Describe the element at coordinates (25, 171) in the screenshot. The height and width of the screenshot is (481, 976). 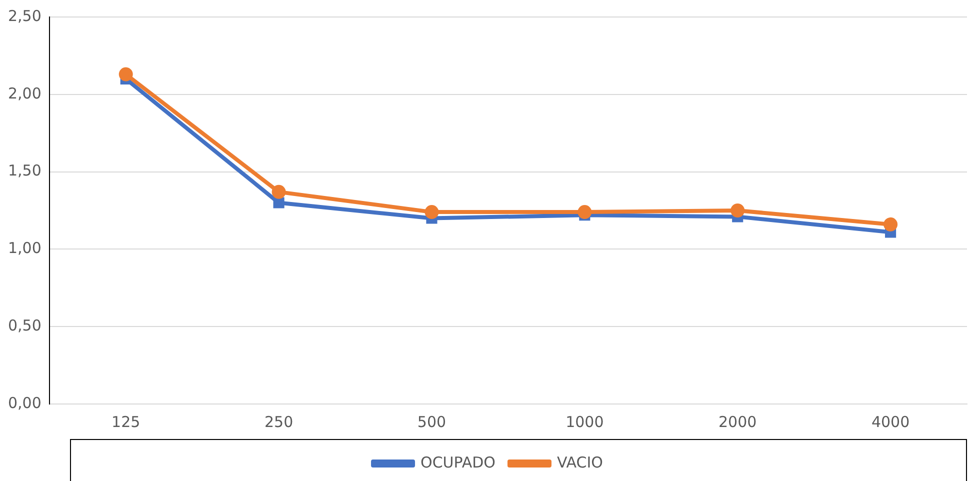
I see `y-tick-label: 1,50` at that location.